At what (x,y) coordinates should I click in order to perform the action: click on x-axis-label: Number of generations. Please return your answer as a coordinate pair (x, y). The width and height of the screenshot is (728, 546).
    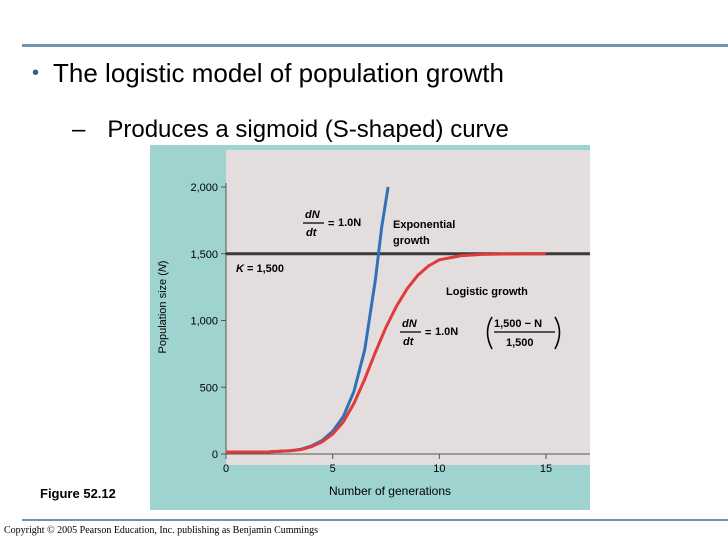
    Looking at the image, I should click on (390, 491).